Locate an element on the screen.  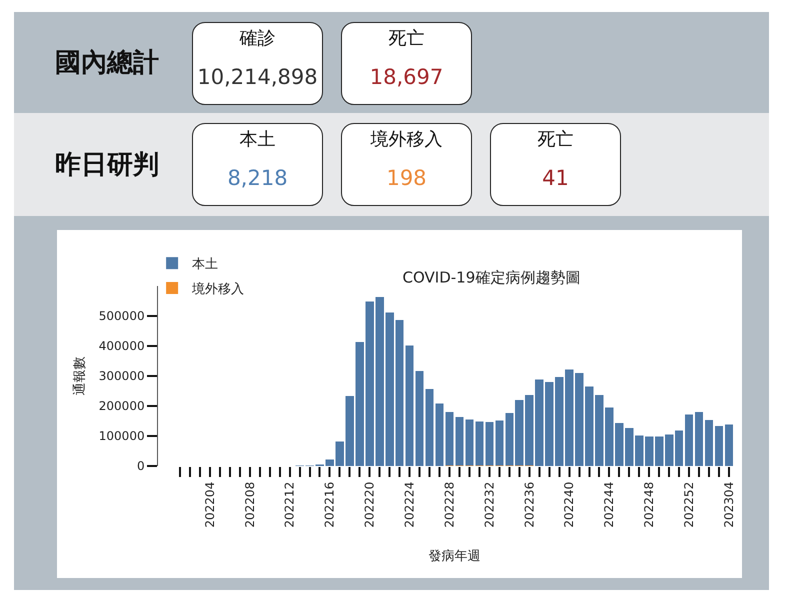
y-tick-label: 100000 is located at coordinates (121, 436).